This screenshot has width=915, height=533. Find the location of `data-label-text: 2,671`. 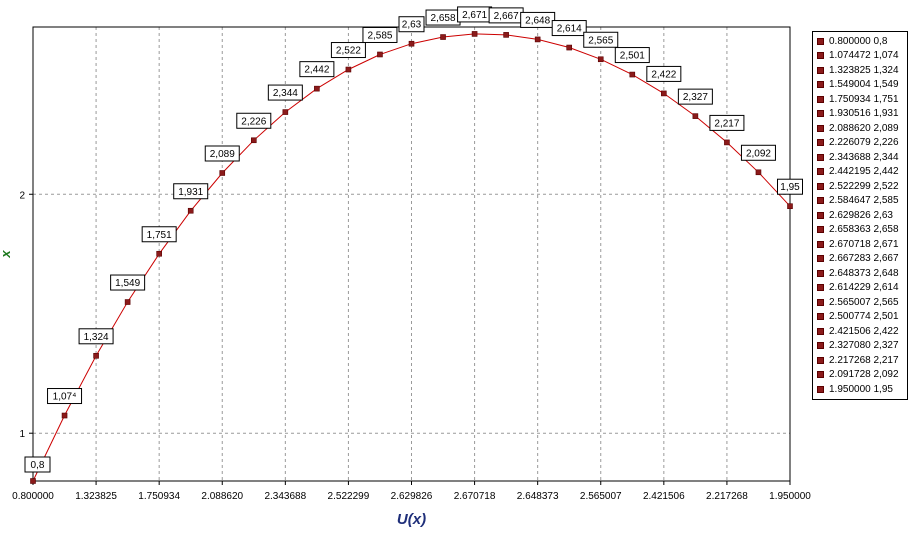

data-label-text: 2,671 is located at coordinates (474, 15).